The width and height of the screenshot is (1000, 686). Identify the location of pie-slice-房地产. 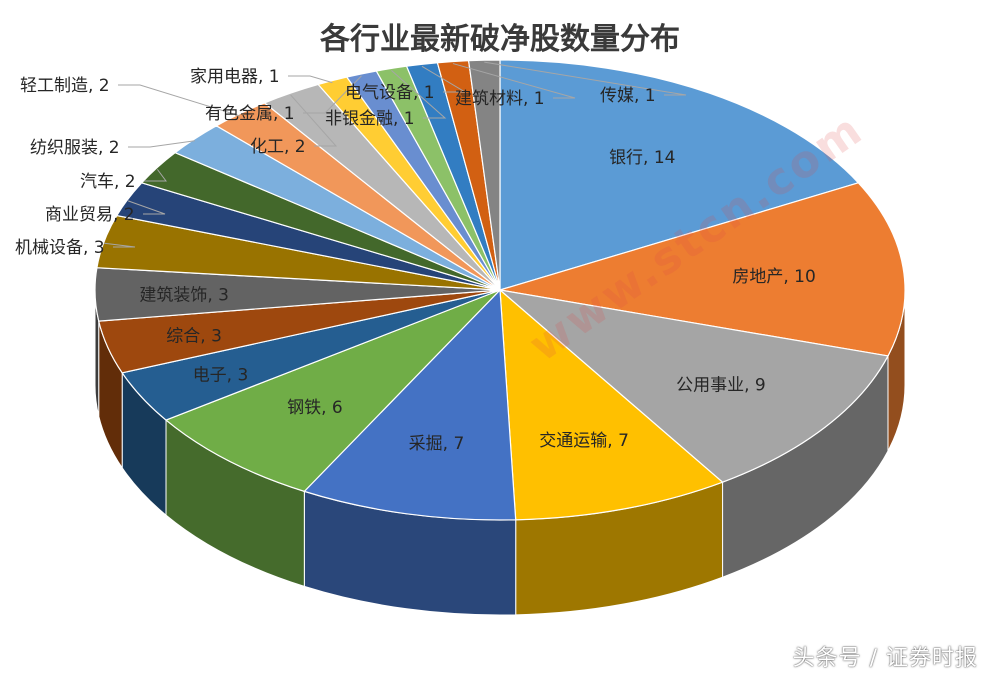
(702, 269).